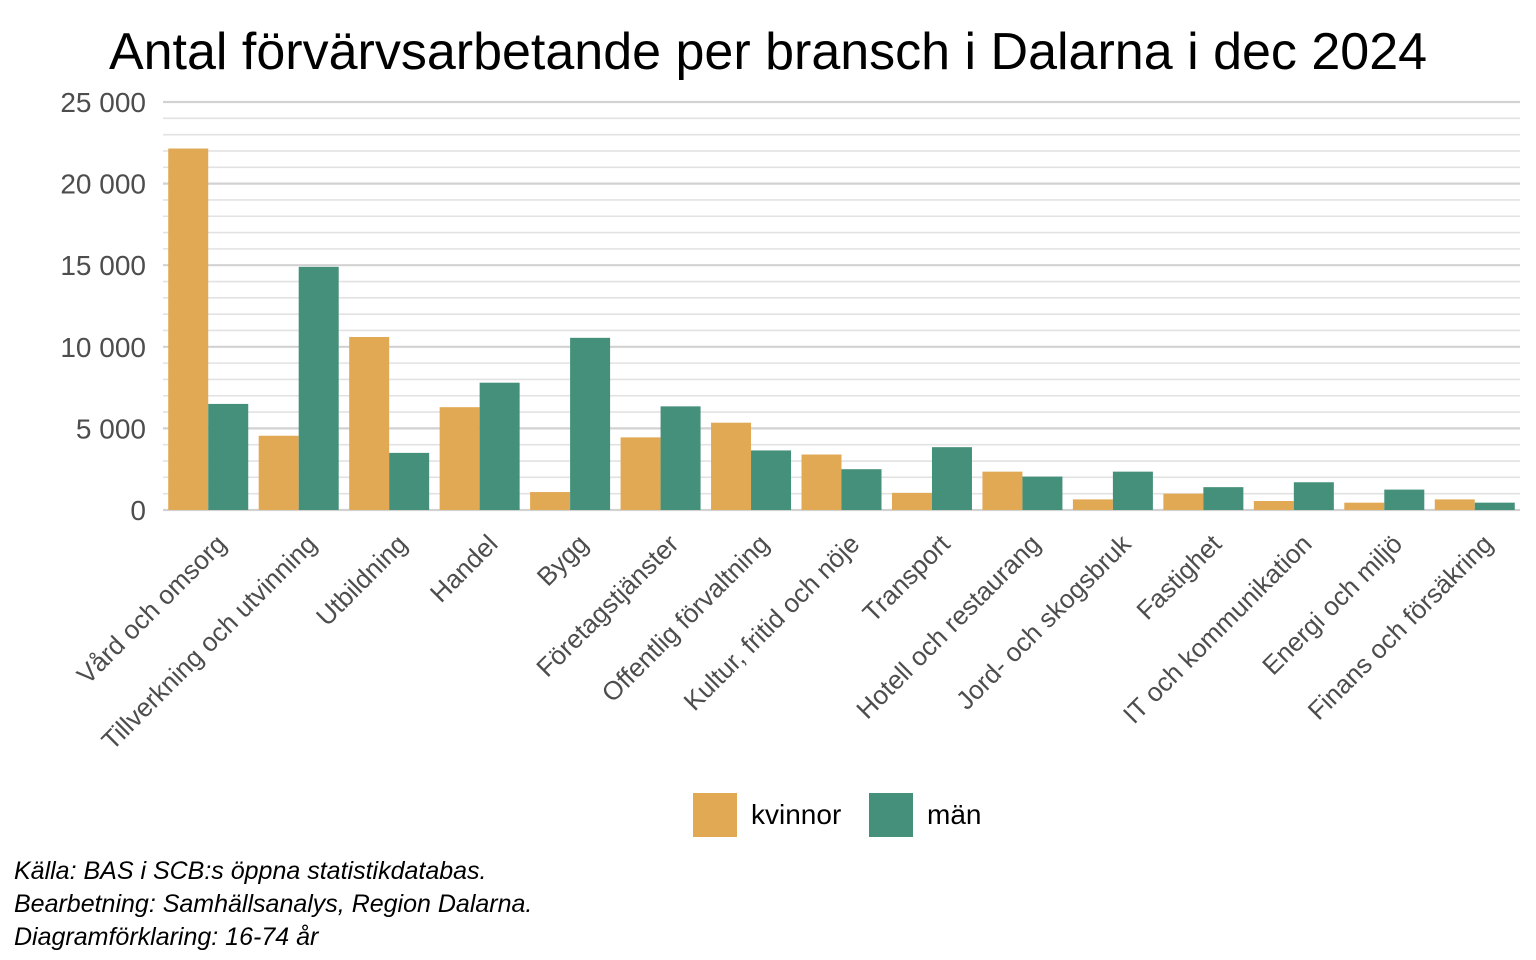 This screenshot has width=1536, height=960. Describe the element at coordinates (138, 510) in the screenshot. I see `y-tick-label: 0` at that location.